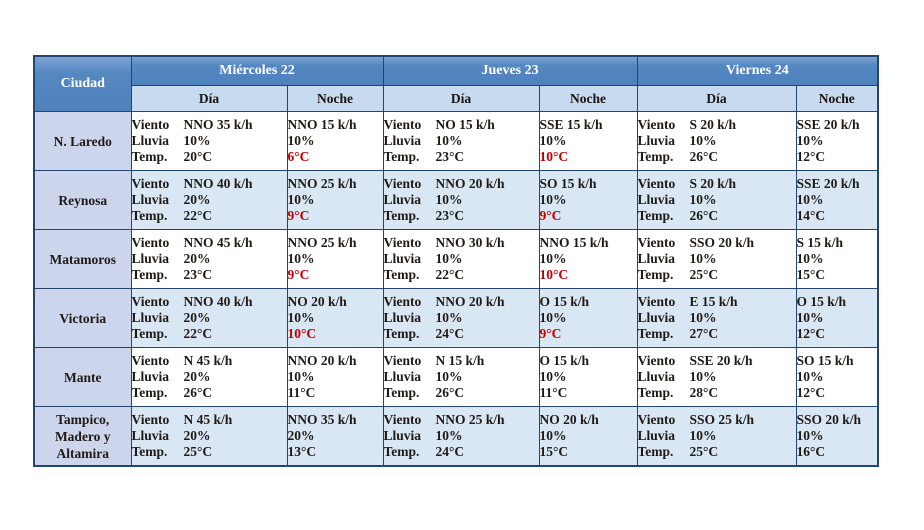 This screenshot has width=924, height=530. What do you see at coordinates (713, 301) in the screenshot?
I see `wind-value: E 15 k/h` at bounding box center [713, 301].